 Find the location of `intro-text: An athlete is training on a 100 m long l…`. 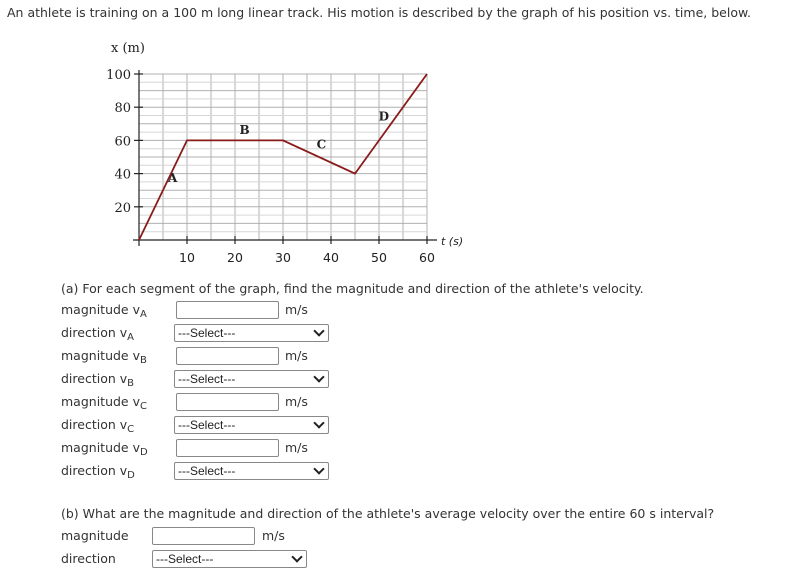

intro-text: An athlete is training on a 100 m long l… is located at coordinates (379, 12).